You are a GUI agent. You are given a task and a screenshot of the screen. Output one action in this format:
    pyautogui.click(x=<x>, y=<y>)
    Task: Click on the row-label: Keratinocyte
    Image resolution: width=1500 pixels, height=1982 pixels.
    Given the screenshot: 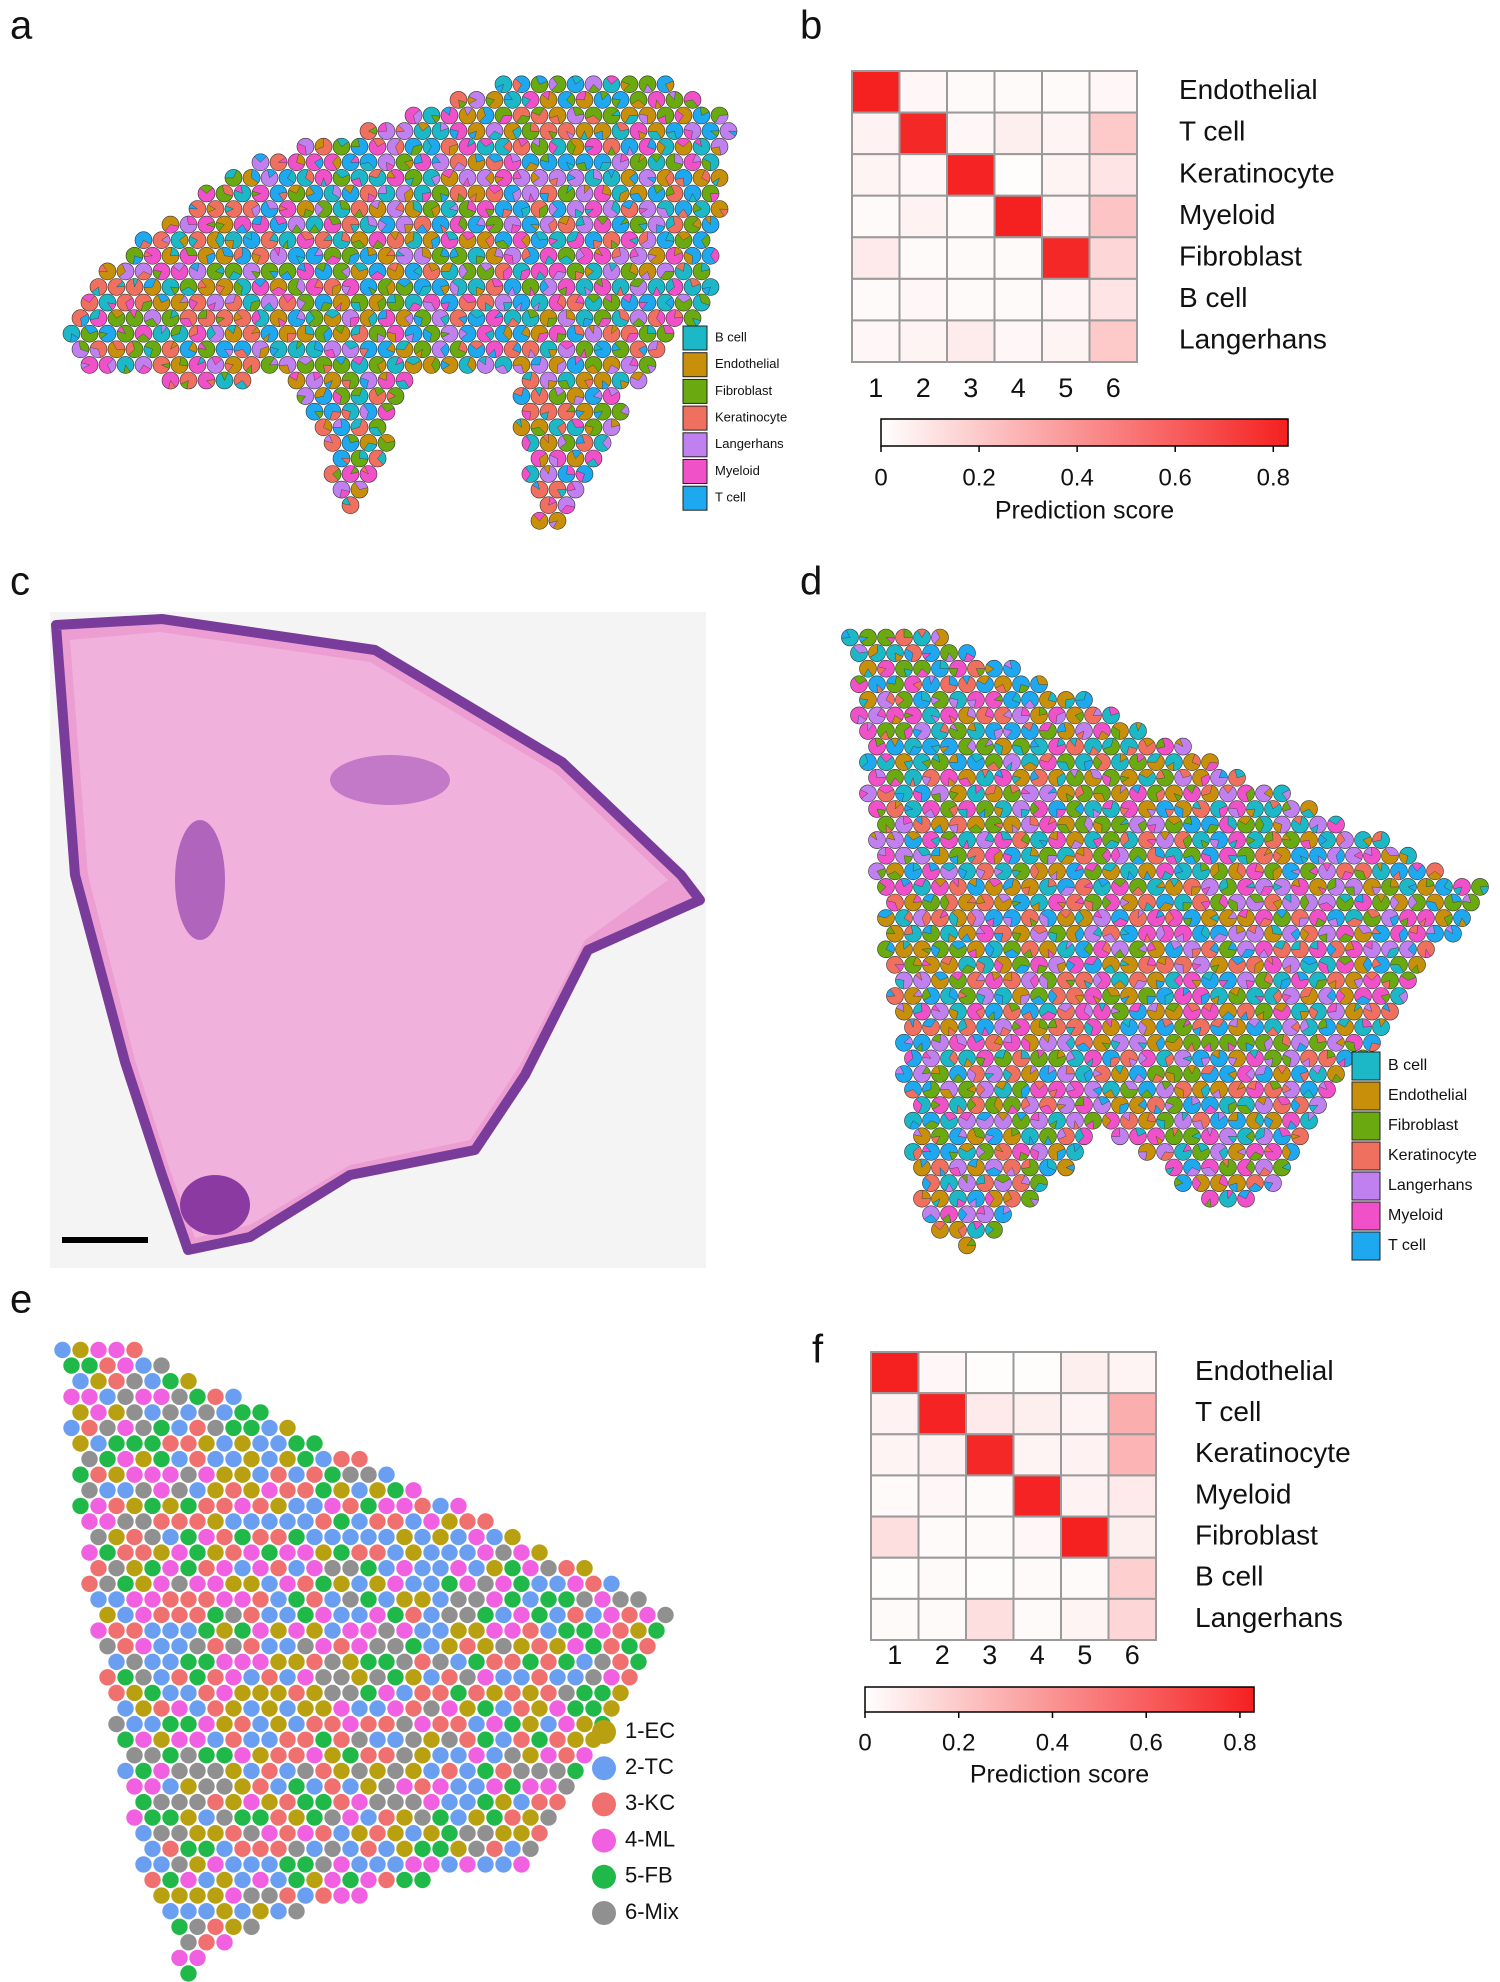 What is the action you would take?
    pyautogui.click(x=1257, y=172)
    